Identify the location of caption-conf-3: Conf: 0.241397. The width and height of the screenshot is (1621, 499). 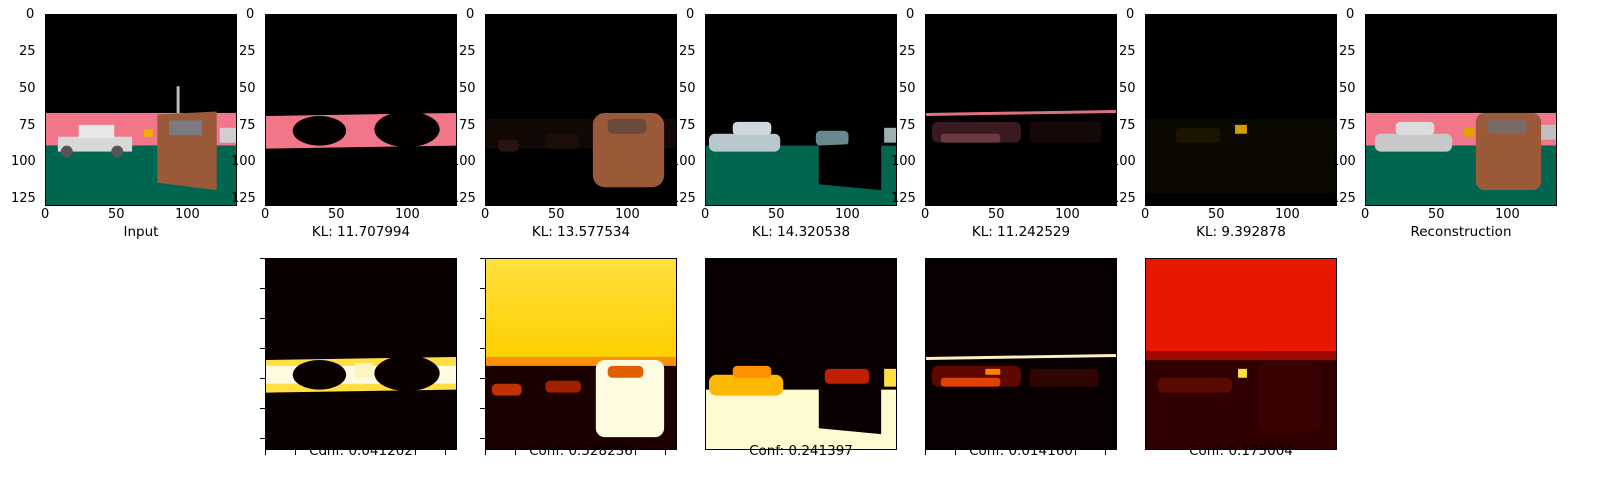
(801, 451).